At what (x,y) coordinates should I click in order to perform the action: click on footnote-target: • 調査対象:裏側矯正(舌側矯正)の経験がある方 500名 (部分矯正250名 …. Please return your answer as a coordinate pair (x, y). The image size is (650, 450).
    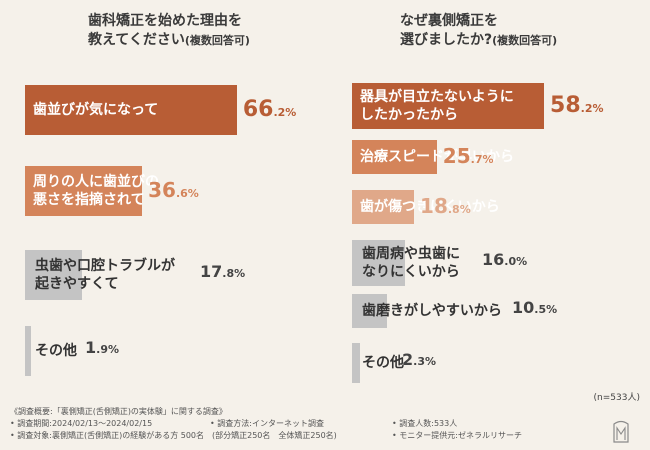
    Looking at the image, I should click on (173, 435).